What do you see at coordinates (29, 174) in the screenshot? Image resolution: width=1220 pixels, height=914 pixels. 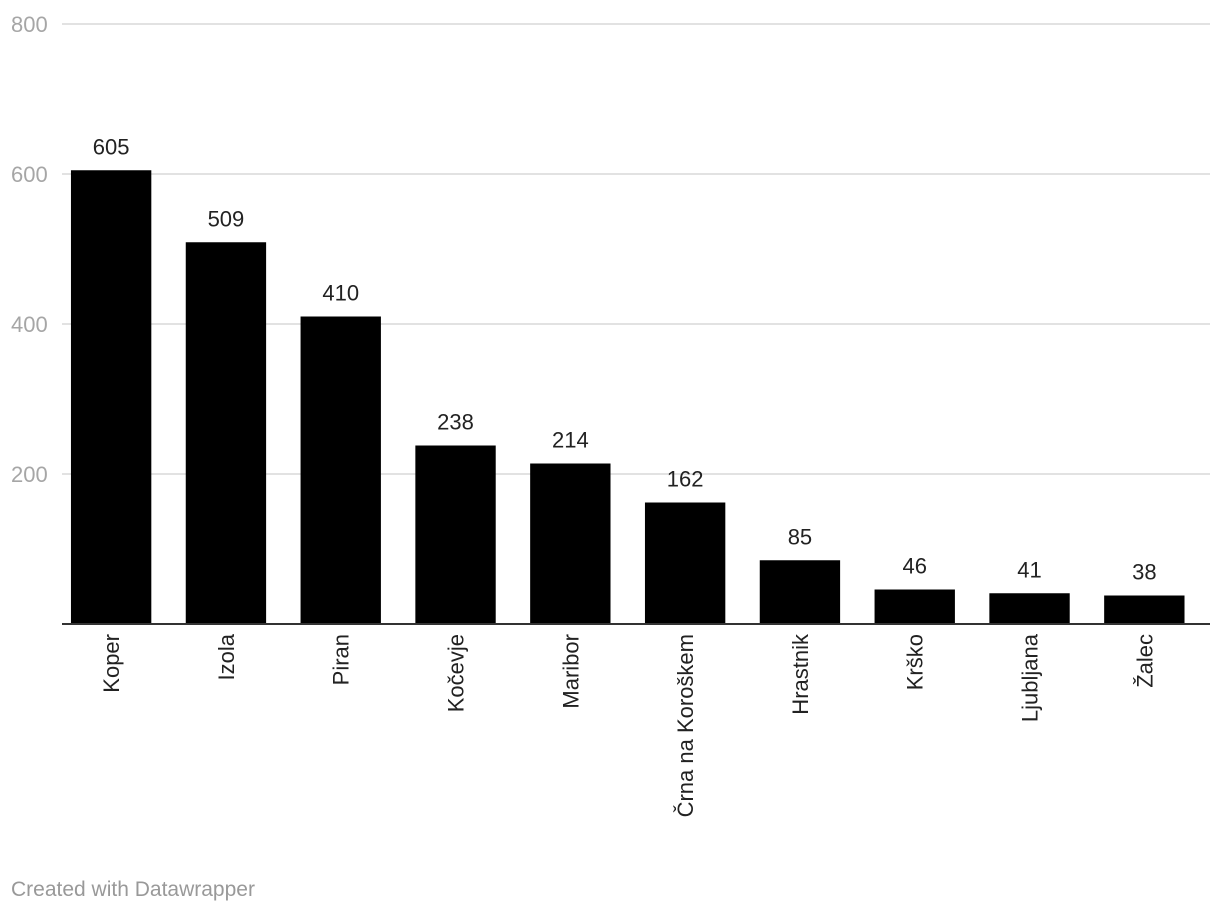 I see `y-tick-label: 600` at bounding box center [29, 174].